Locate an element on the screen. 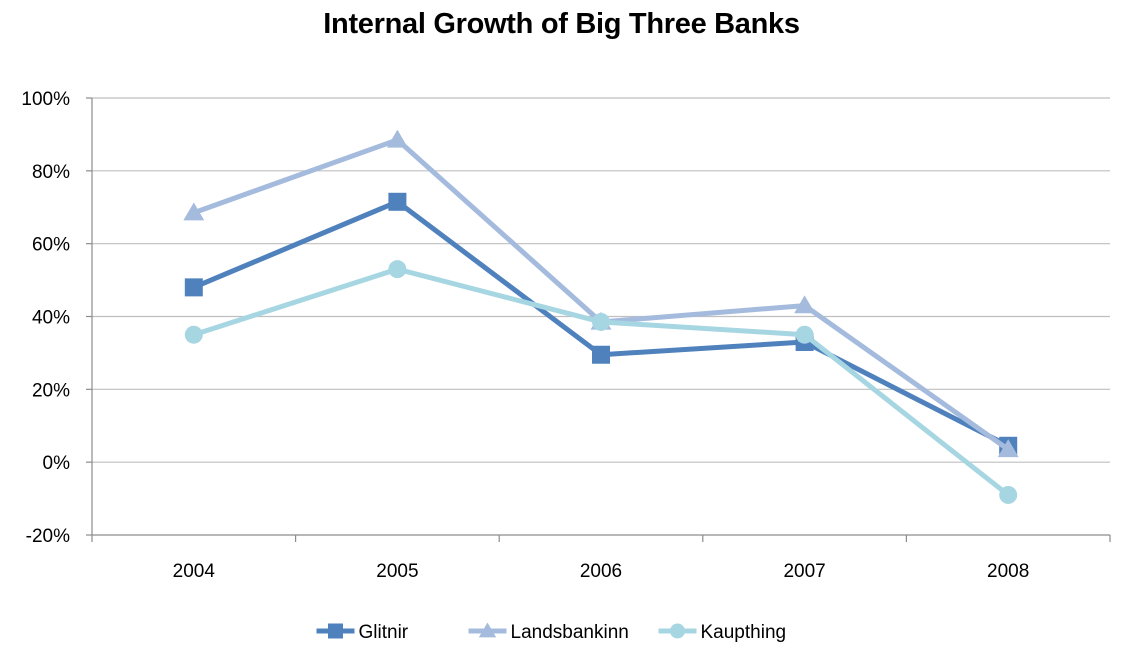 The image size is (1123, 651). y-tick-label: 80% is located at coordinates (51, 172).